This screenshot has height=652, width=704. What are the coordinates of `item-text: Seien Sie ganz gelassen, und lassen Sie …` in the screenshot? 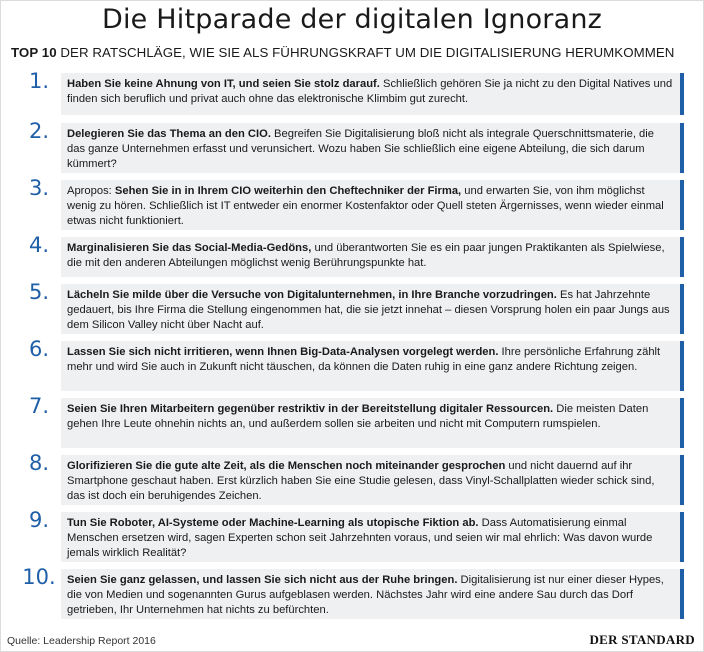 It's located at (372, 594).